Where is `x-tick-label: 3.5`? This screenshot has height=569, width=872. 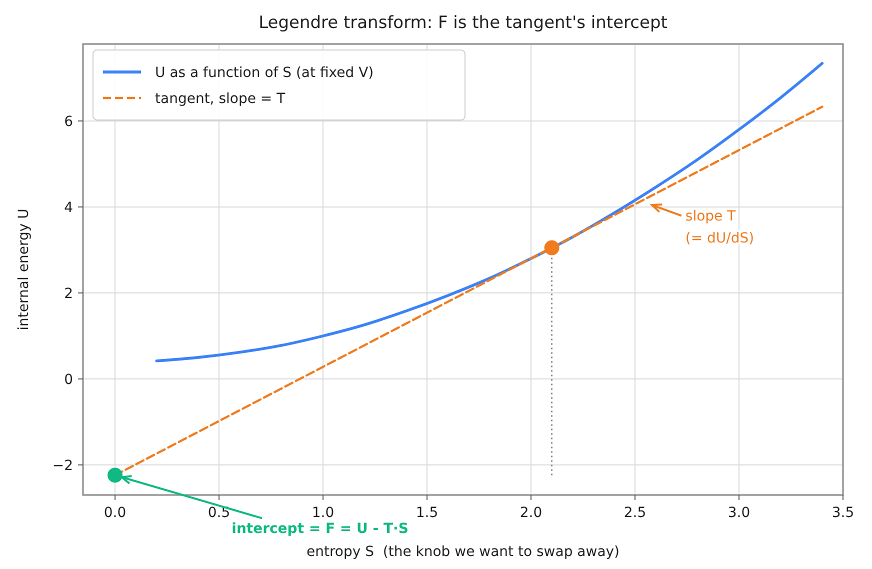
x-tick-label: 3.5 is located at coordinates (843, 513).